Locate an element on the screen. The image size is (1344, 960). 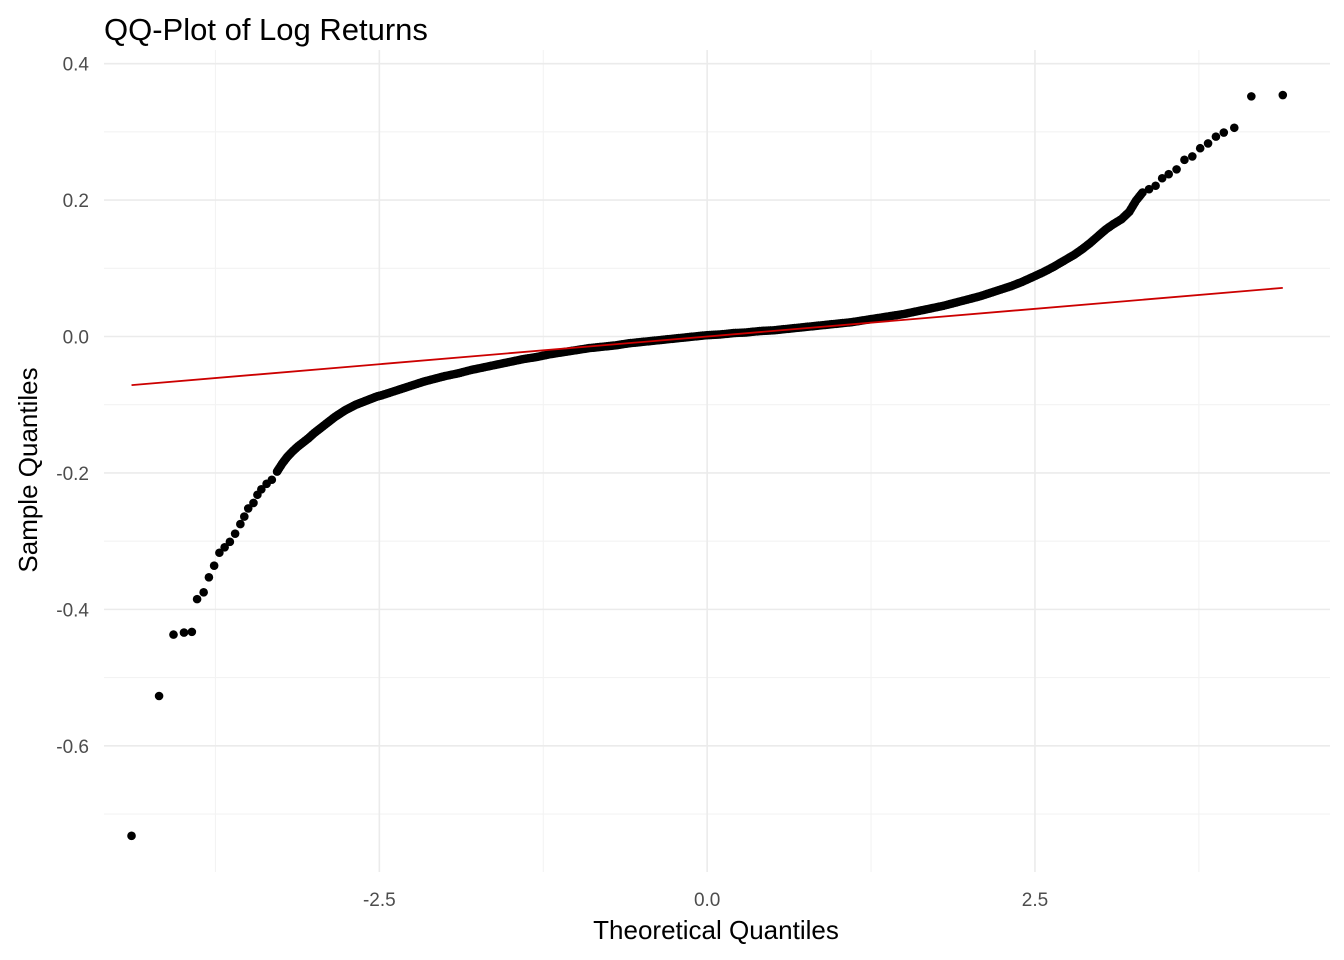
x-axis-title: Theoretical Quantiles is located at coordinates (716, 930).